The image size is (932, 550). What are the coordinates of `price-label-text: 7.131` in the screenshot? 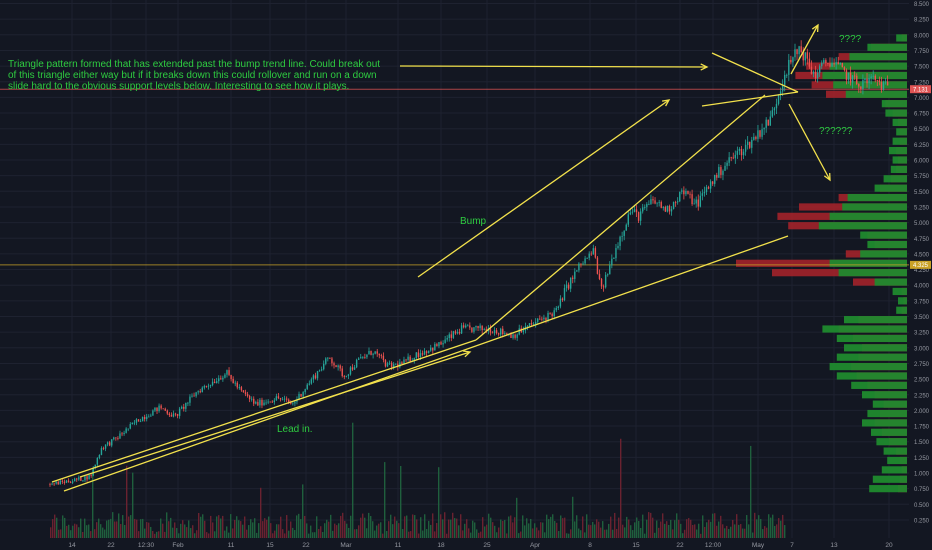 It's located at (921, 90).